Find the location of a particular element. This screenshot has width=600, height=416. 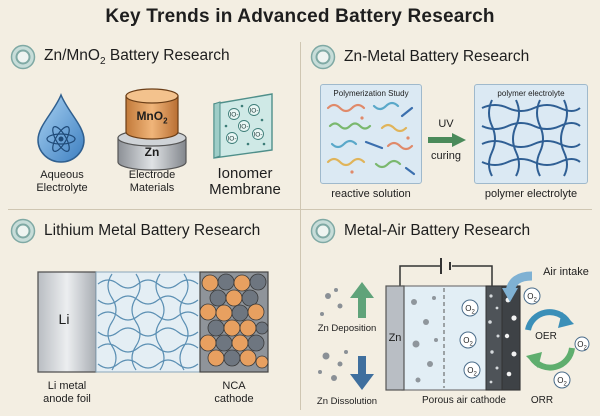

metal-air-cell-diagram is located at coordinates (454, 324).